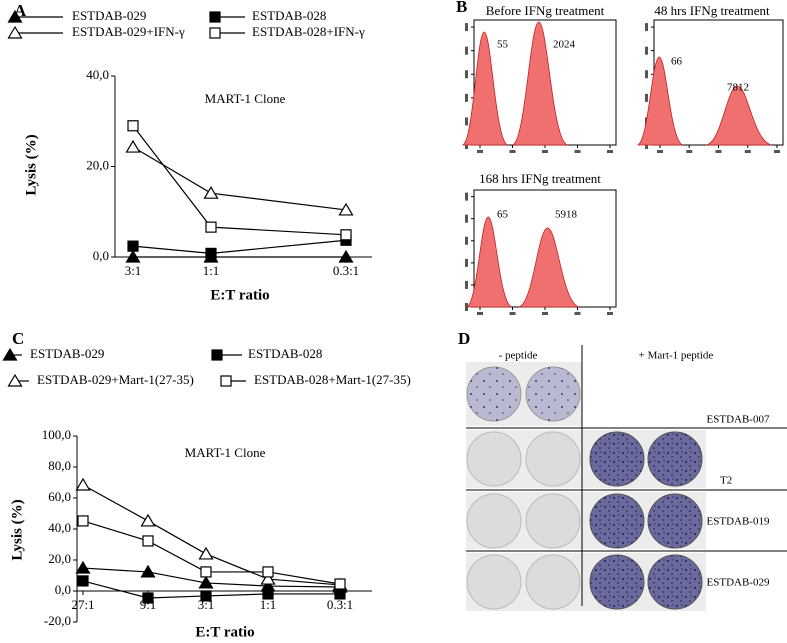 This screenshot has width=787, height=643. What do you see at coordinates (464, 338) in the screenshot?
I see `panel-label: D` at bounding box center [464, 338].